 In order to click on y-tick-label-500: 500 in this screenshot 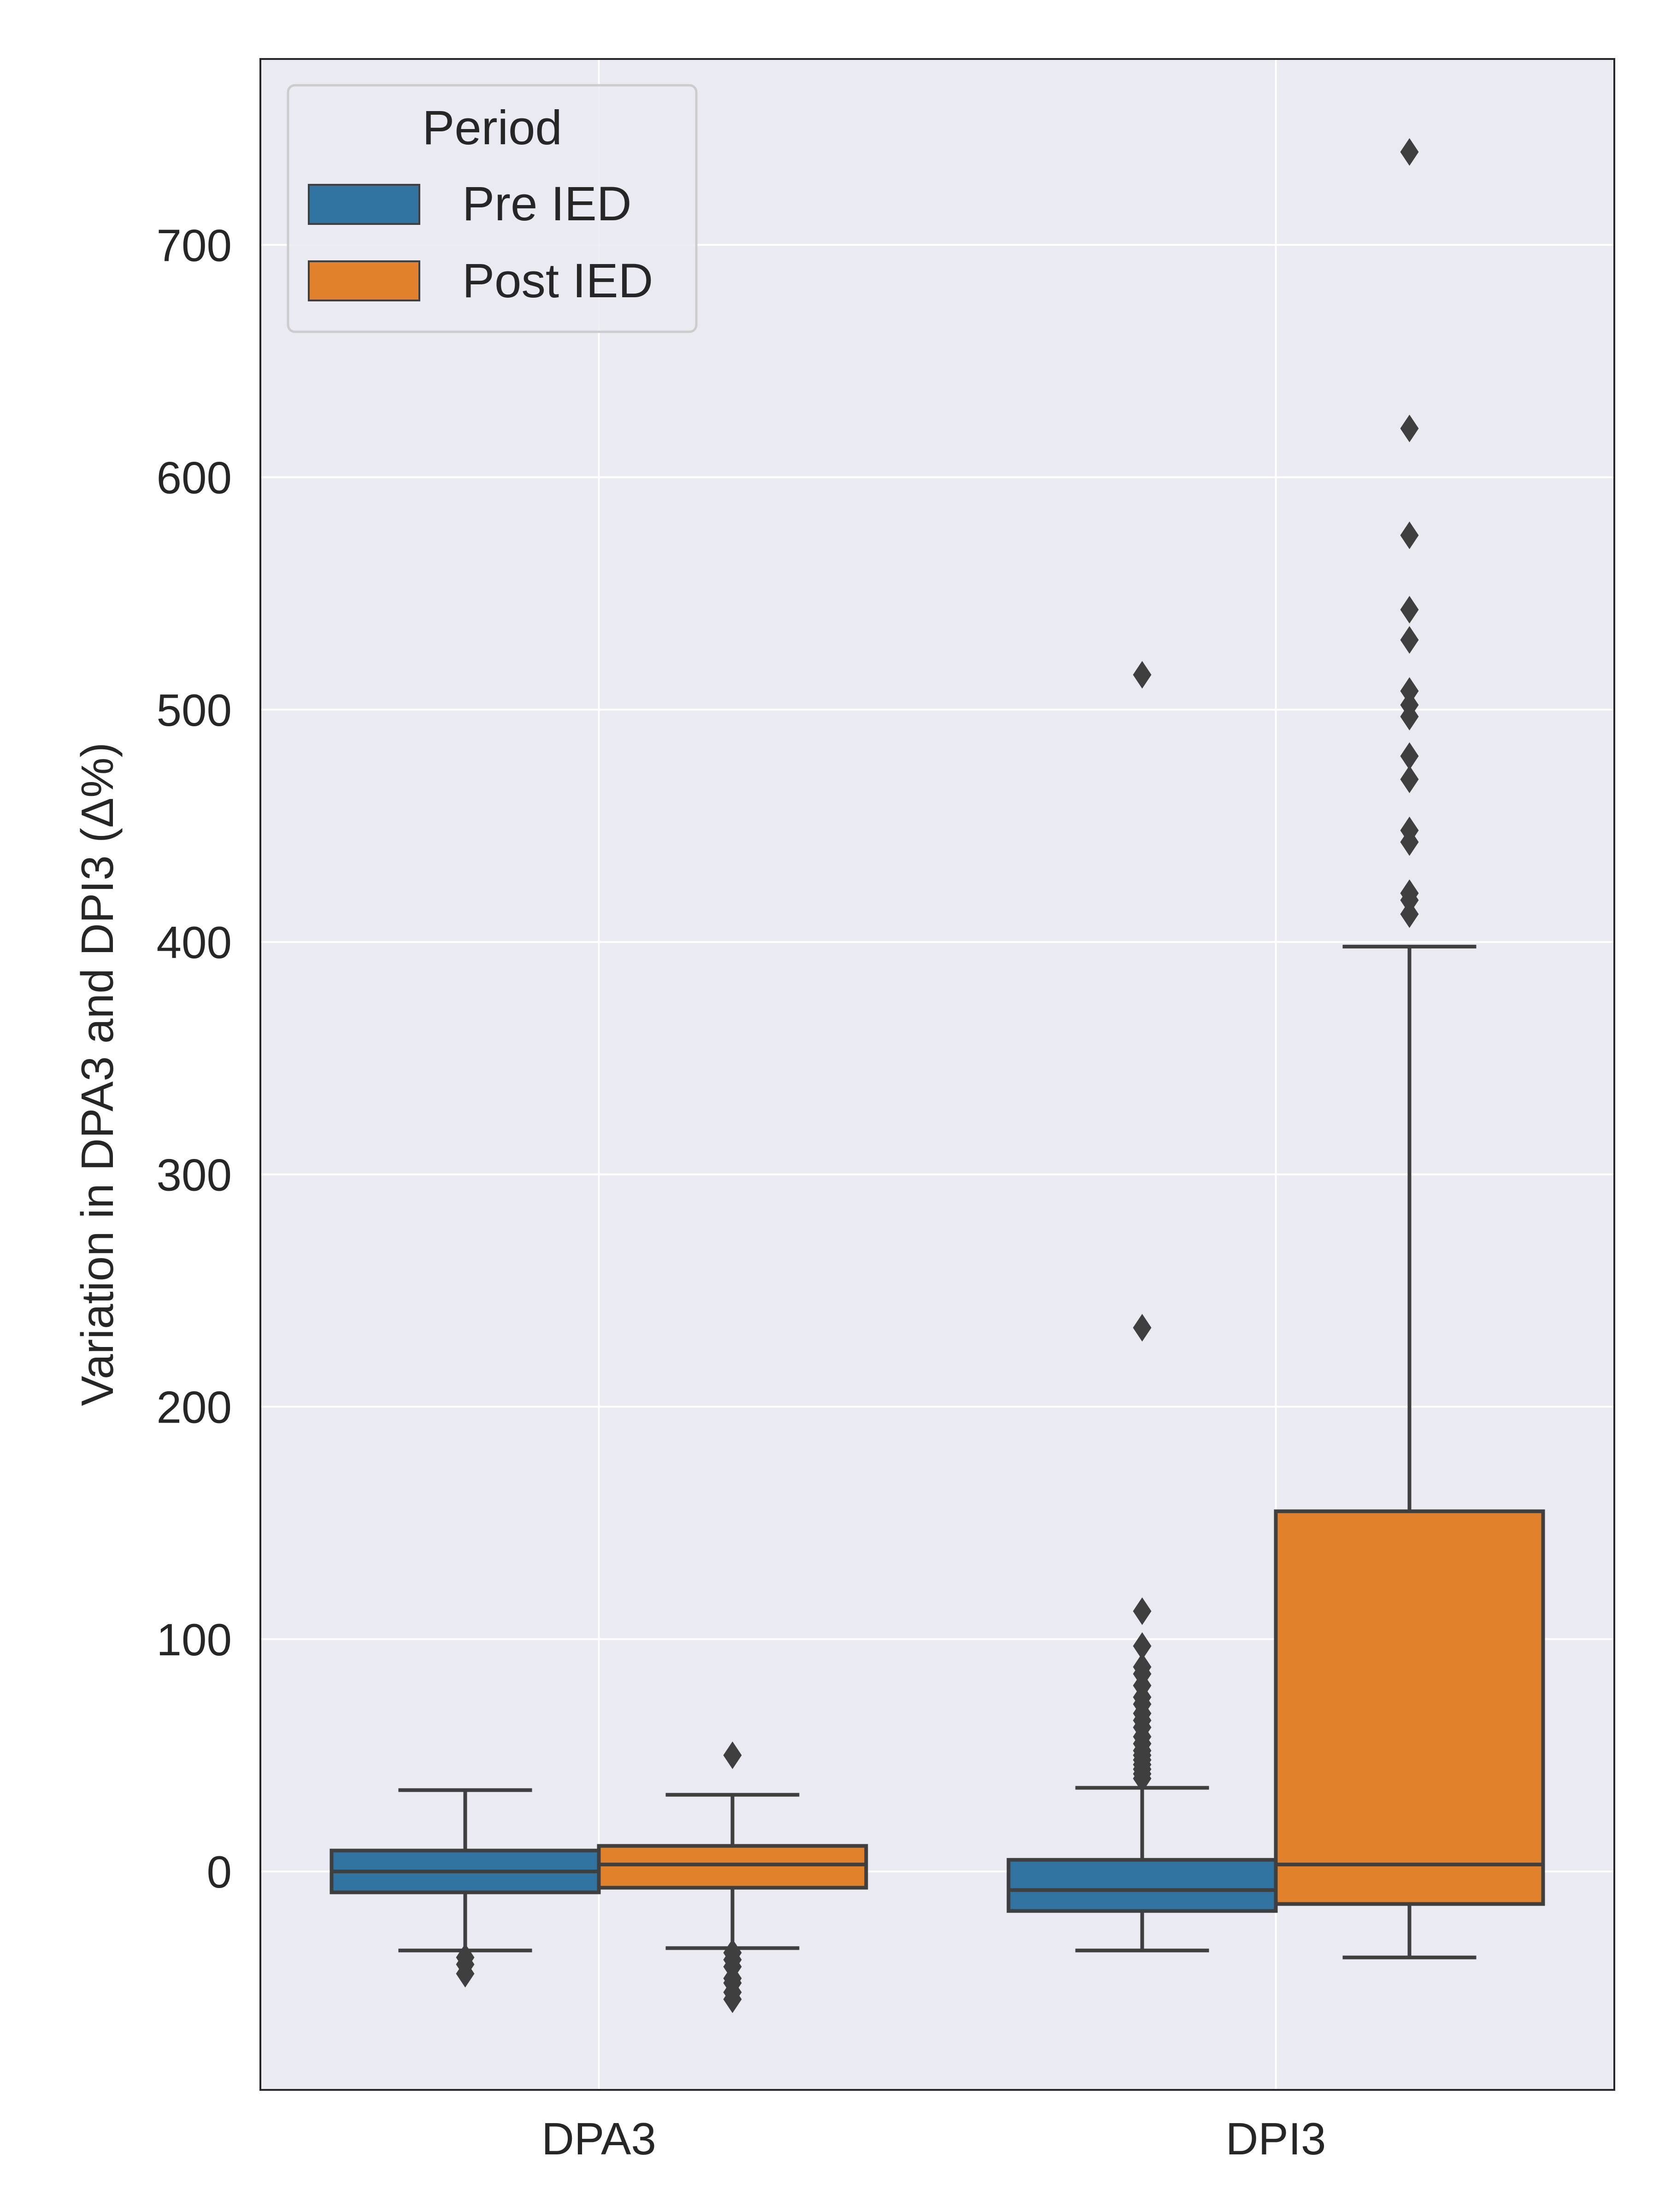, I will do `click(194, 710)`.